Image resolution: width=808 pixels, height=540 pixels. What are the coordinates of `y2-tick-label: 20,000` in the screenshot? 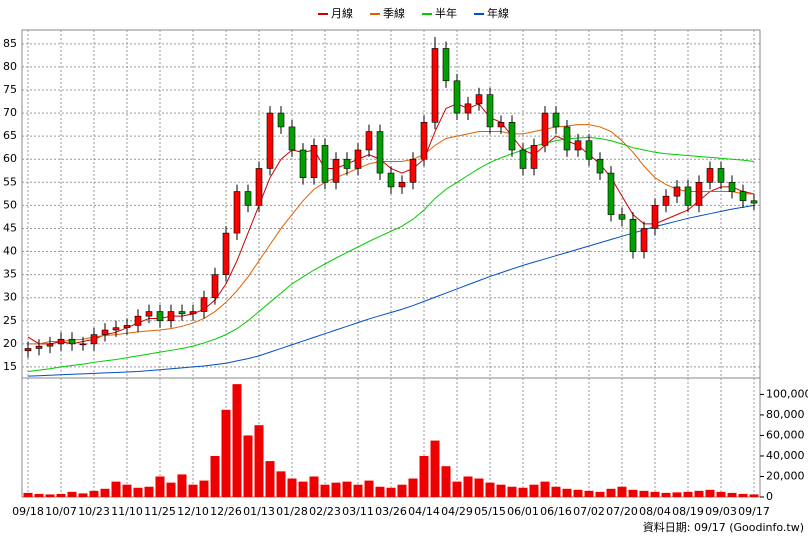 It's located at (785, 475).